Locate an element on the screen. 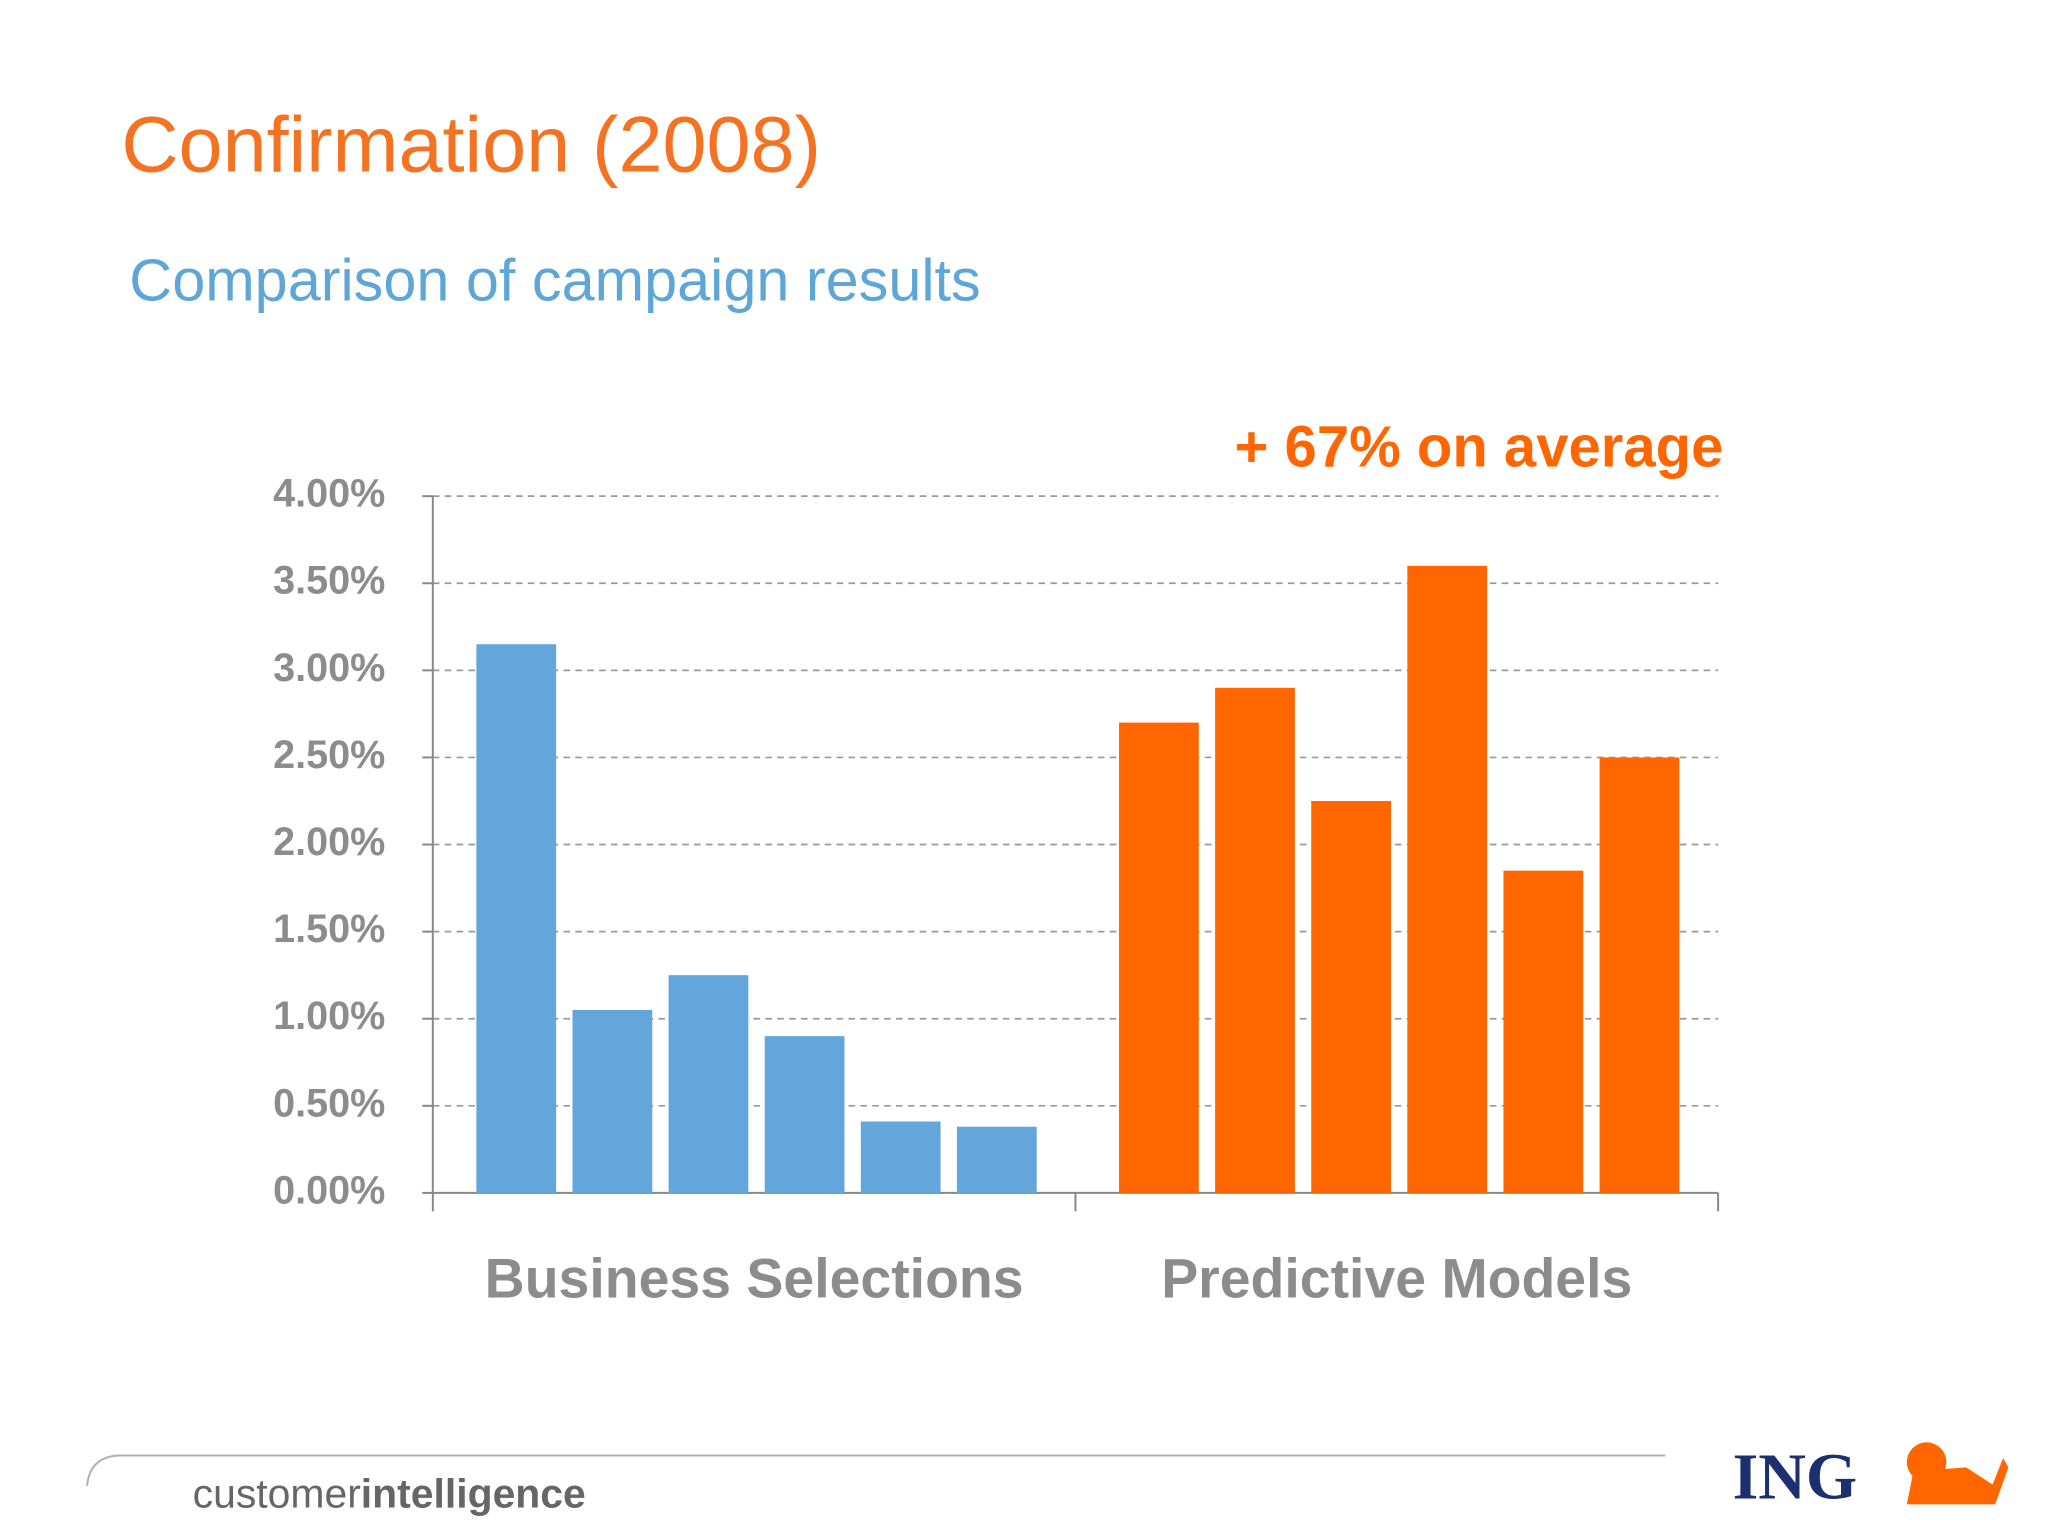 This screenshot has width=2048, height=1536. y-tick-label: 4.00% is located at coordinates (329, 494).